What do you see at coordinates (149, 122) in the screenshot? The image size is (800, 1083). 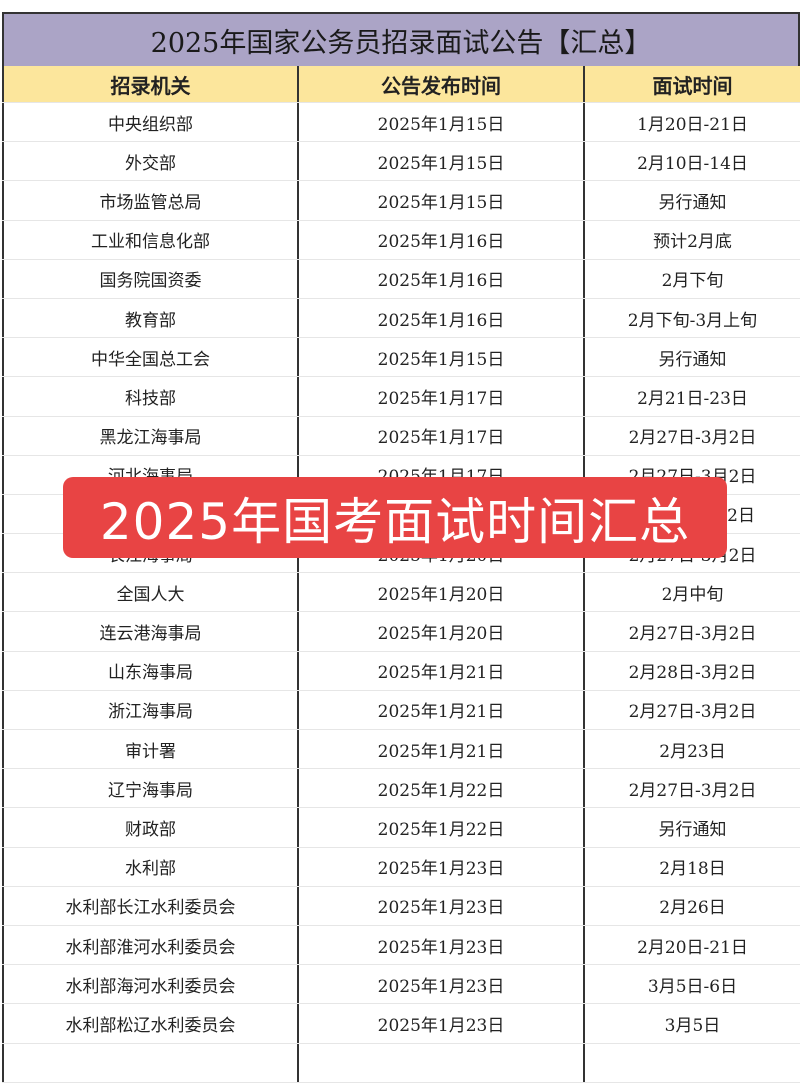 I see `agency-cell: 中央组织部` at bounding box center [149, 122].